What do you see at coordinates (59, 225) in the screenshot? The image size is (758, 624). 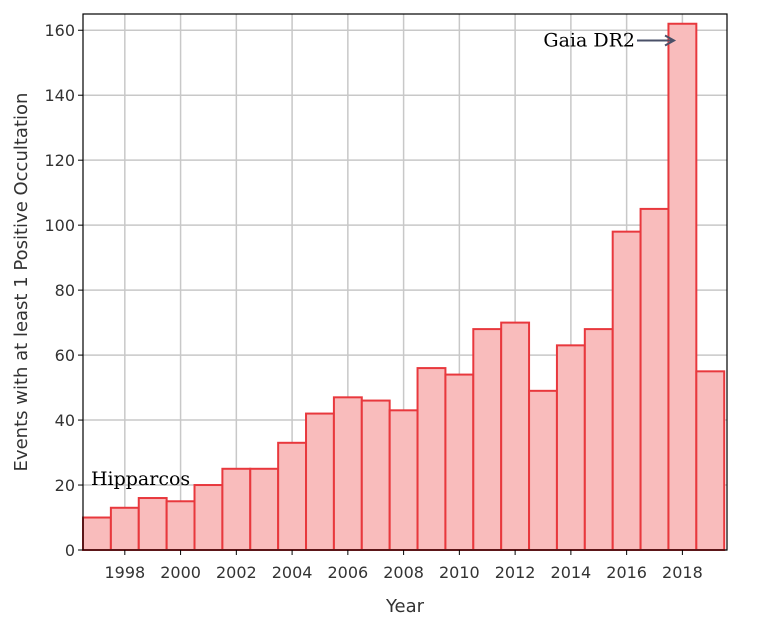 I see `y-tick-label: 100` at bounding box center [59, 225].